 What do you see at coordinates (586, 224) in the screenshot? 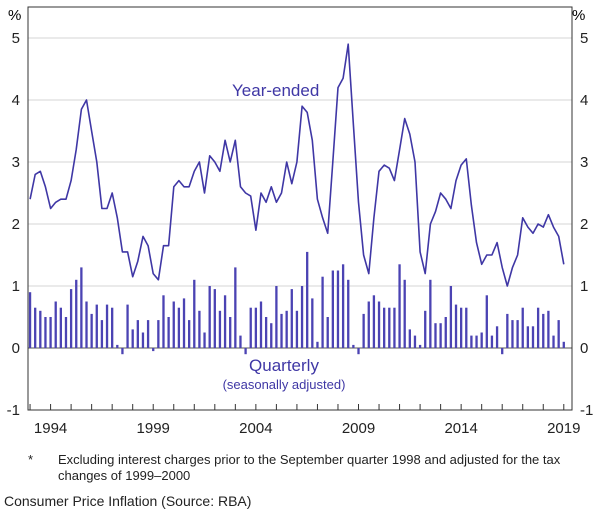
I see `y-axis-right-labels: -1 0 1 2 3 4 5` at bounding box center [586, 224].